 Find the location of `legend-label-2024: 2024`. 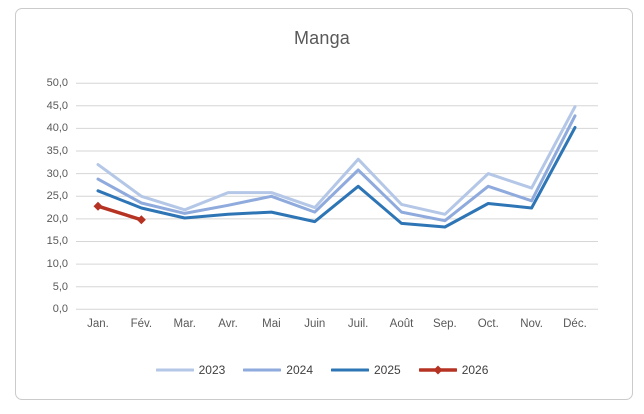

legend-label-2024: 2024 is located at coordinates (299, 370).